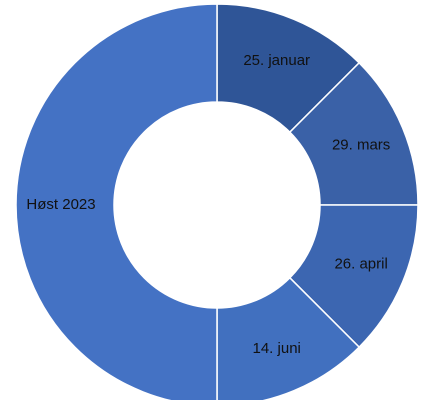 The height and width of the screenshot is (405, 426). What do you see at coordinates (276, 60) in the screenshot?
I see `segment-label: 25. januar` at bounding box center [276, 60].